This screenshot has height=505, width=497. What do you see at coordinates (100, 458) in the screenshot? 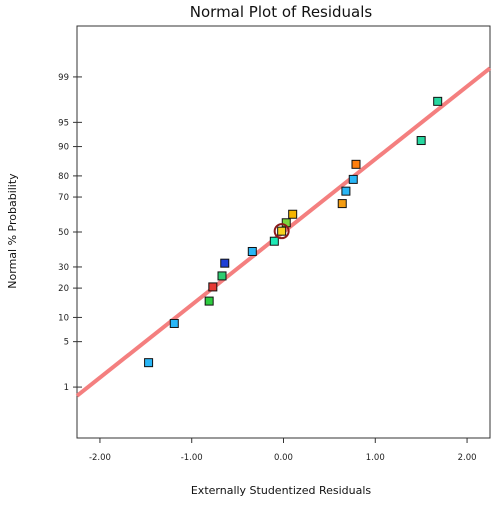
I see `x-tick-label: -2.00` at bounding box center [100, 458].